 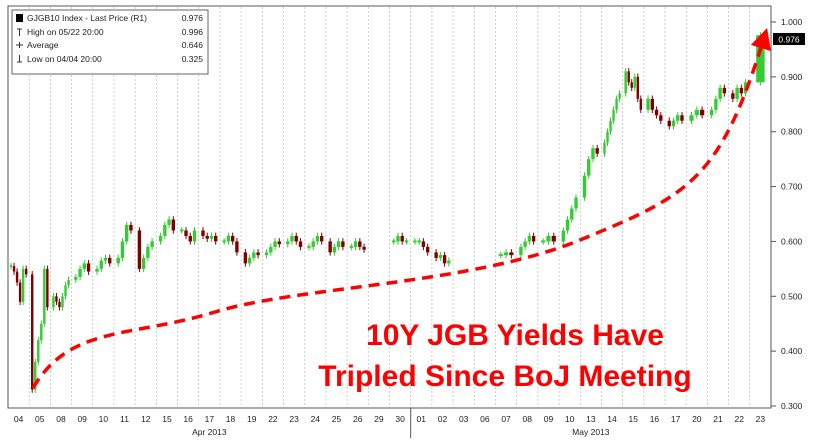 What do you see at coordinates (65, 32) in the screenshot?
I see `legend-high-label: High on 05/22 20:00` at bounding box center [65, 32].